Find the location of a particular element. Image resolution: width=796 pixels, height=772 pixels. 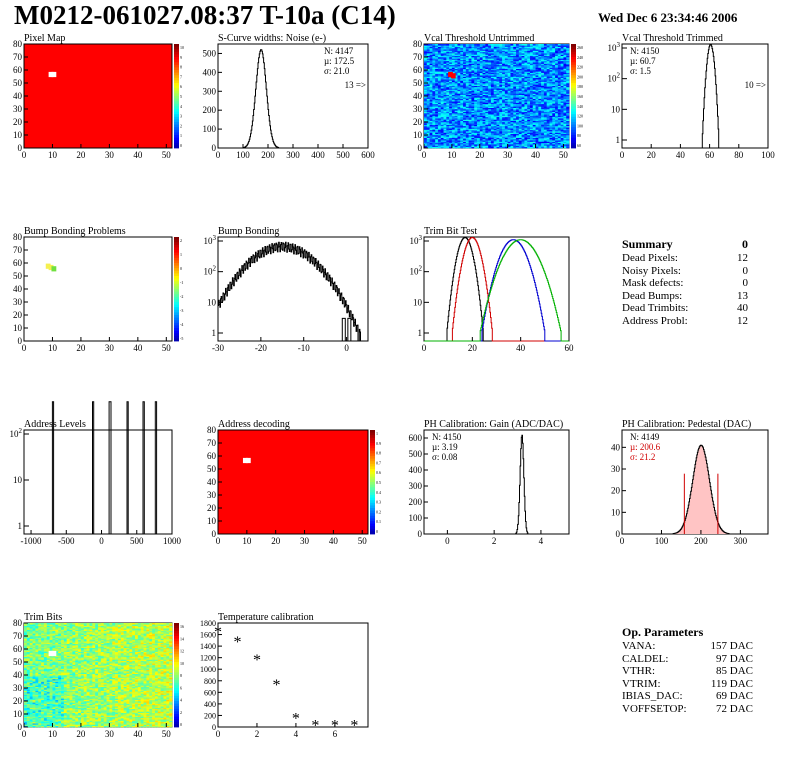

y-tick-label: 1 is located at coordinates (214, 333).